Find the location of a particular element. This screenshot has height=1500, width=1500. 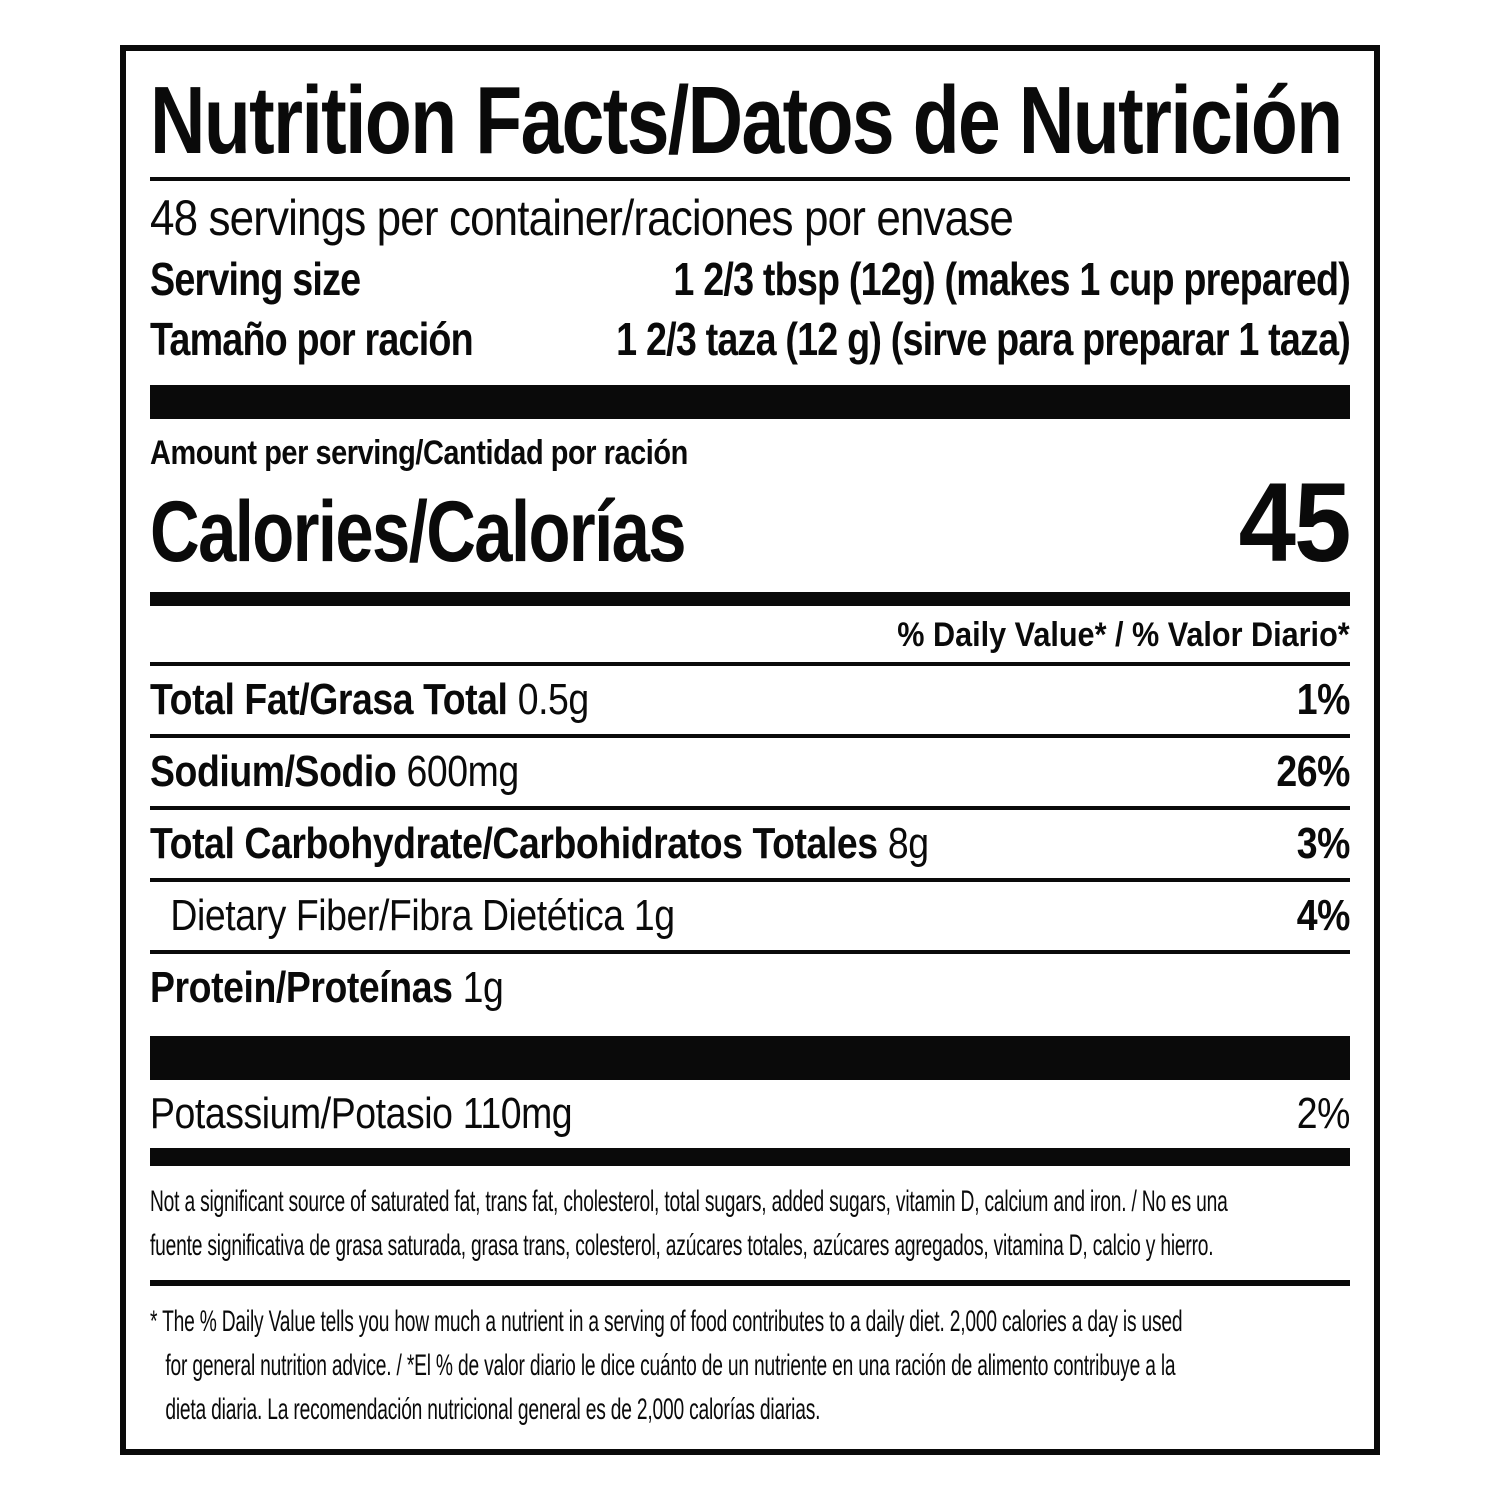

nutrient-name: Dietary Fiber/Fibra Dietética is located at coordinates (397, 915).